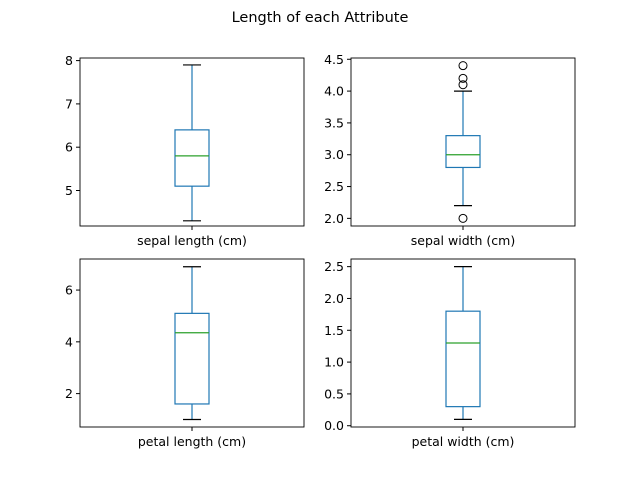  What do you see at coordinates (334, 393) in the screenshot?
I see `y-tick-label: 0.5` at bounding box center [334, 393].